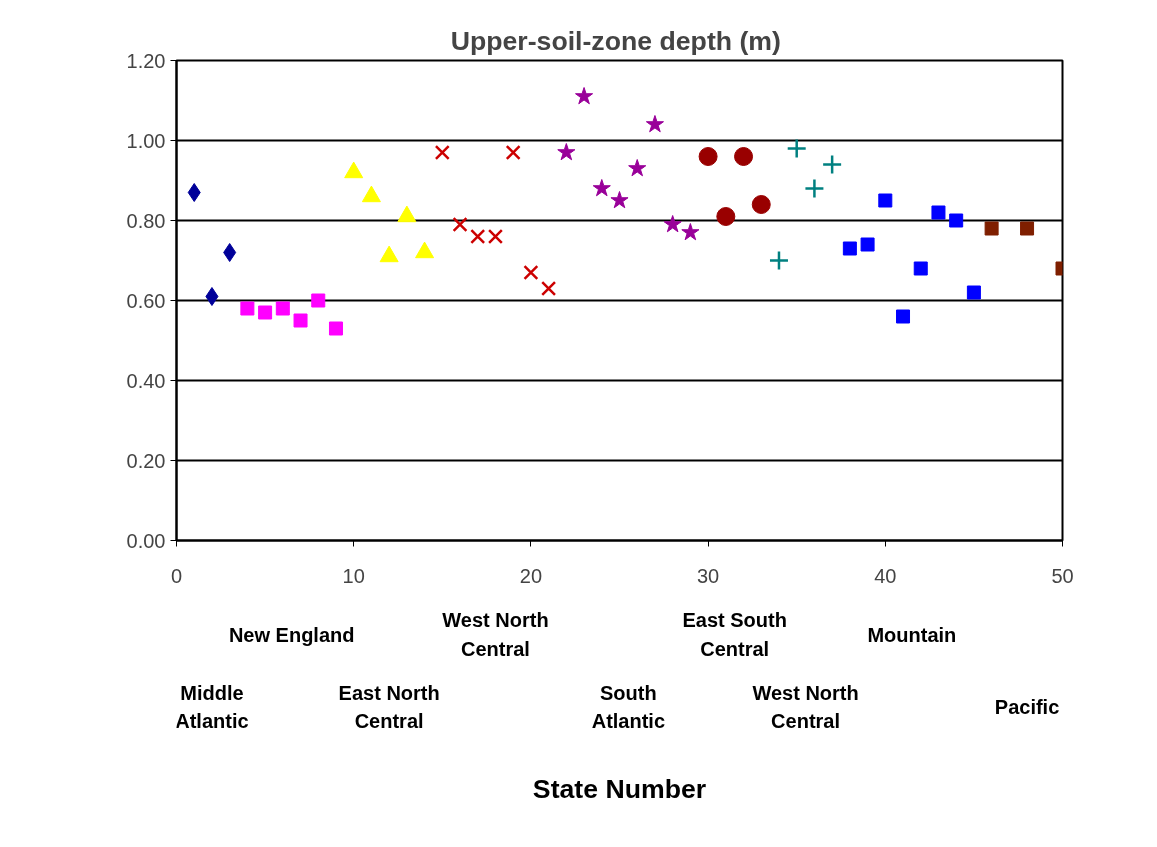 Image resolution: width=1157 pixels, height=847 pixels. Describe the element at coordinates (708, 575) in the screenshot. I see `x-tick-label: 30` at that location.